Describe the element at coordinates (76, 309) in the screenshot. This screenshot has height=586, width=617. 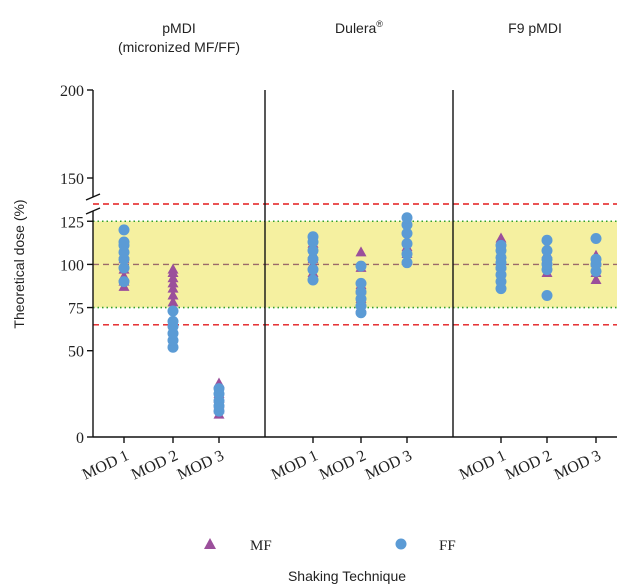
I see `y-tick-label-2: 75` at that location.